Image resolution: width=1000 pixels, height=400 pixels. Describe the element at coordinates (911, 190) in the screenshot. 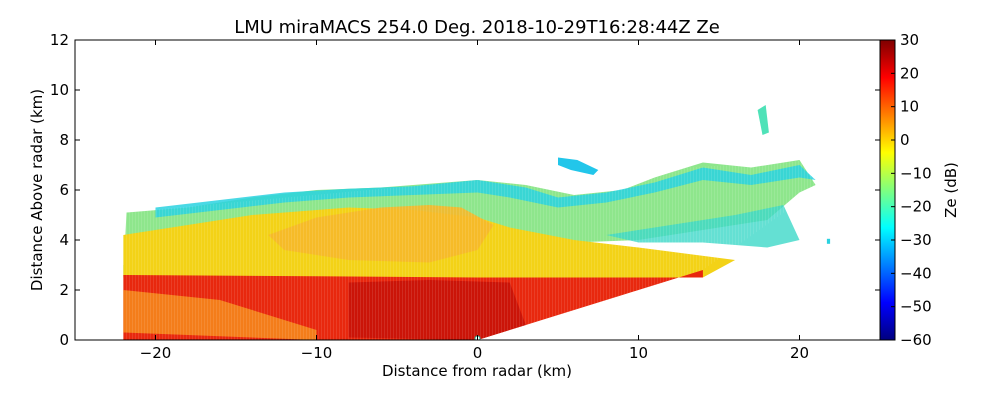

I see `colorbar-ticks: 30 20 10 0 −10 −20 −30 −40 −50 −60` at that location.